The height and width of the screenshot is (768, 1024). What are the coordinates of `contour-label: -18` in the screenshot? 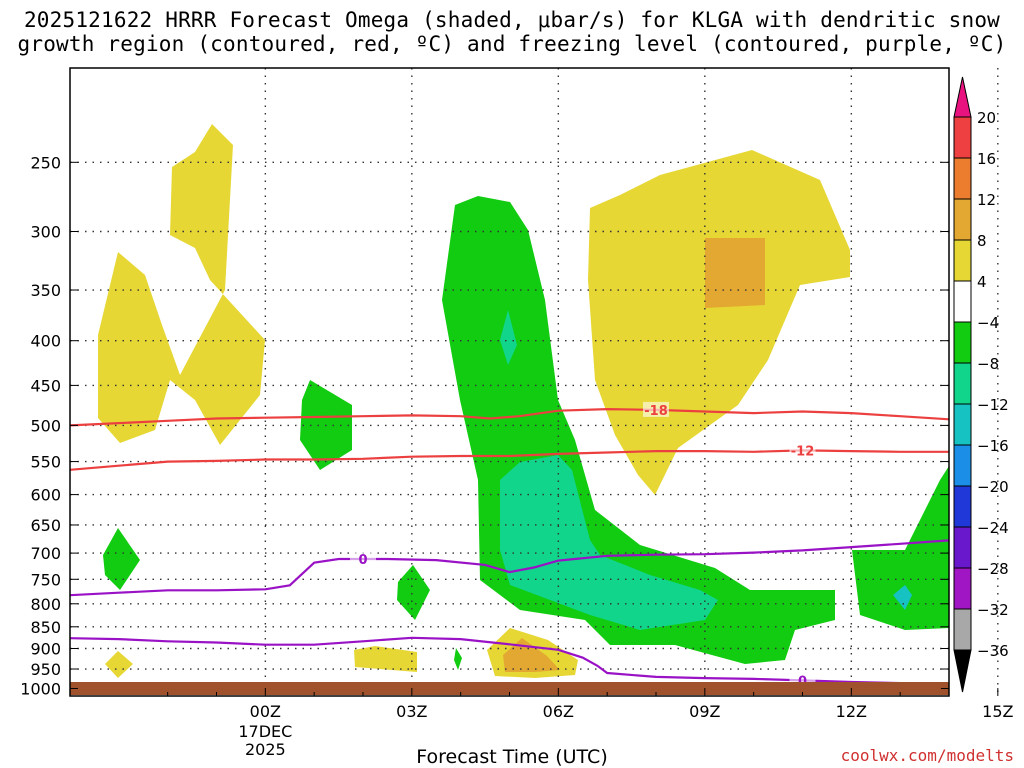 It's located at (656, 411).